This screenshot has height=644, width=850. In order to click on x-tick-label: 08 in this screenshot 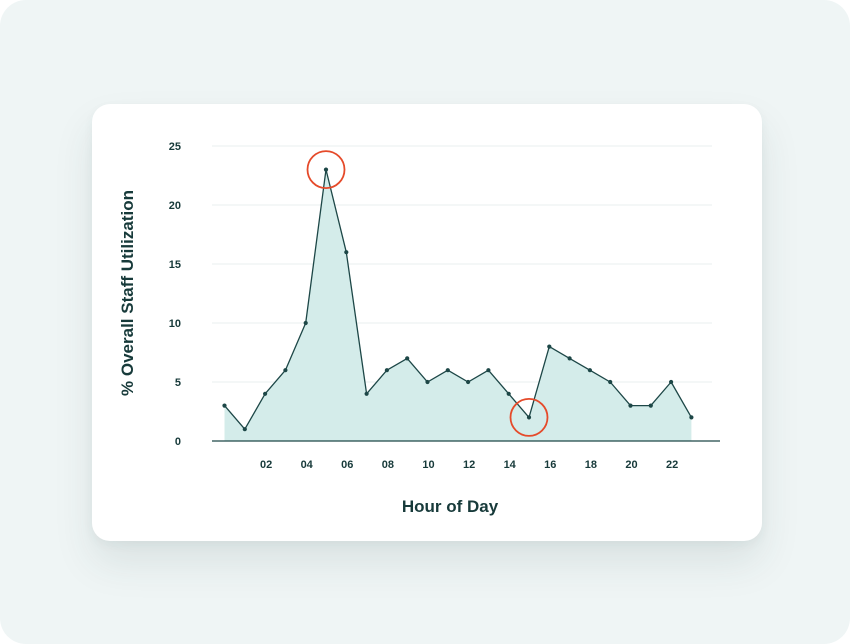, I will do `click(388, 465)`.